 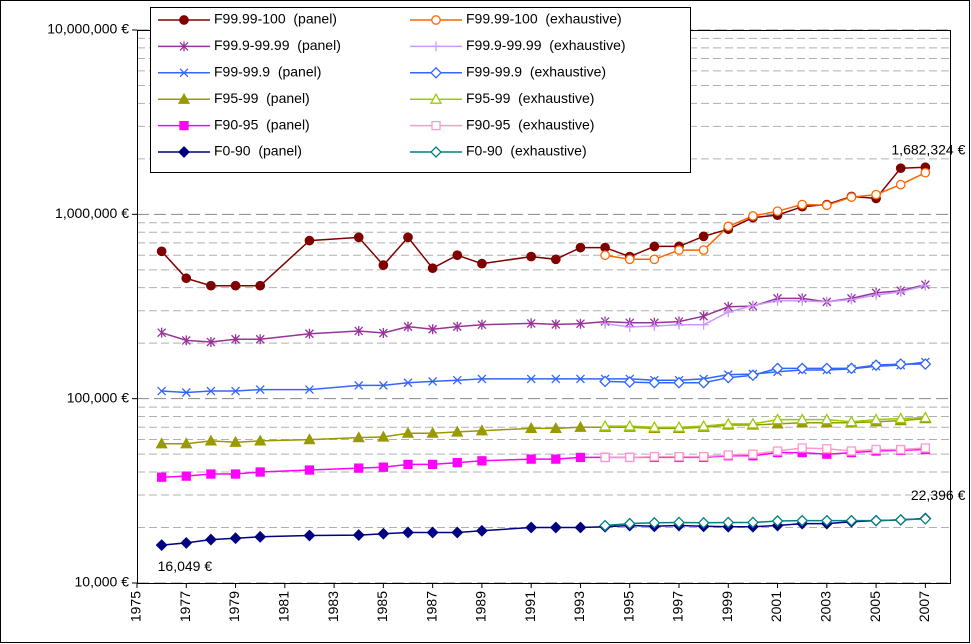 I want to click on legend-label: F90-95 (exhaustive), so click(x=530, y=124).